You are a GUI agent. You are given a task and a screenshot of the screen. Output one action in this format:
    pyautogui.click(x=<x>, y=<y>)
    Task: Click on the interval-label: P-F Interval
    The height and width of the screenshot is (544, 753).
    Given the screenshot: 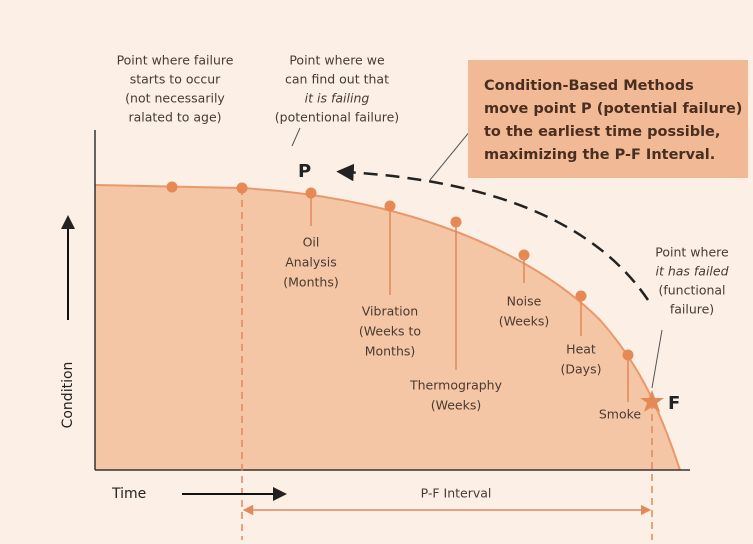 What is the action you would take?
    pyautogui.click(x=456, y=493)
    